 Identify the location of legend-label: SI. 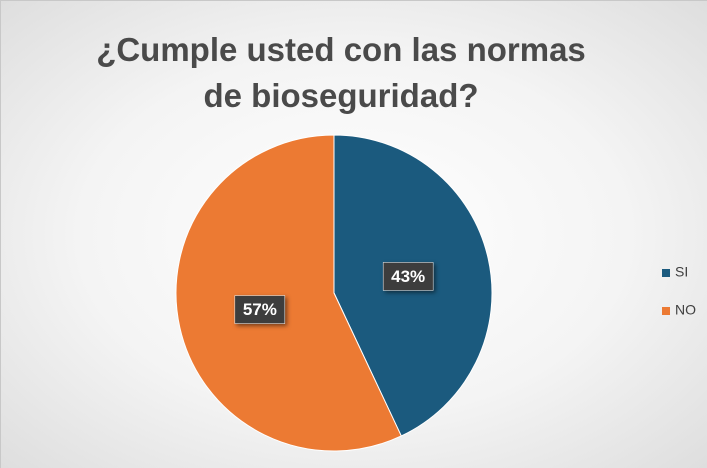
(681, 272).